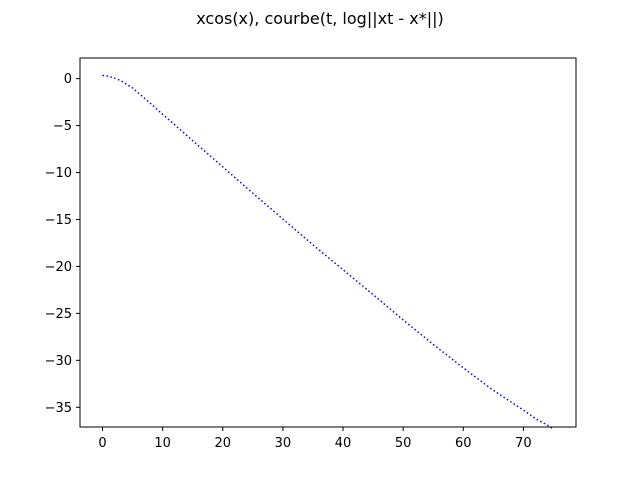  I want to click on y-tick-label-4: −20, so click(58, 267).